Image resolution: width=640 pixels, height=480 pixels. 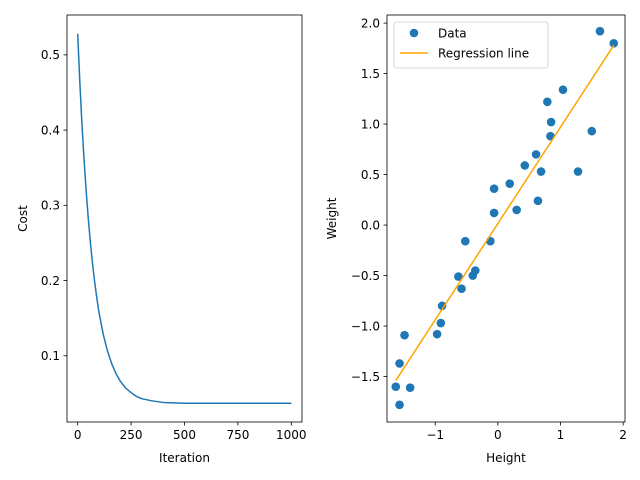 I want to click on x-tick-label: 750, so click(x=237, y=435).